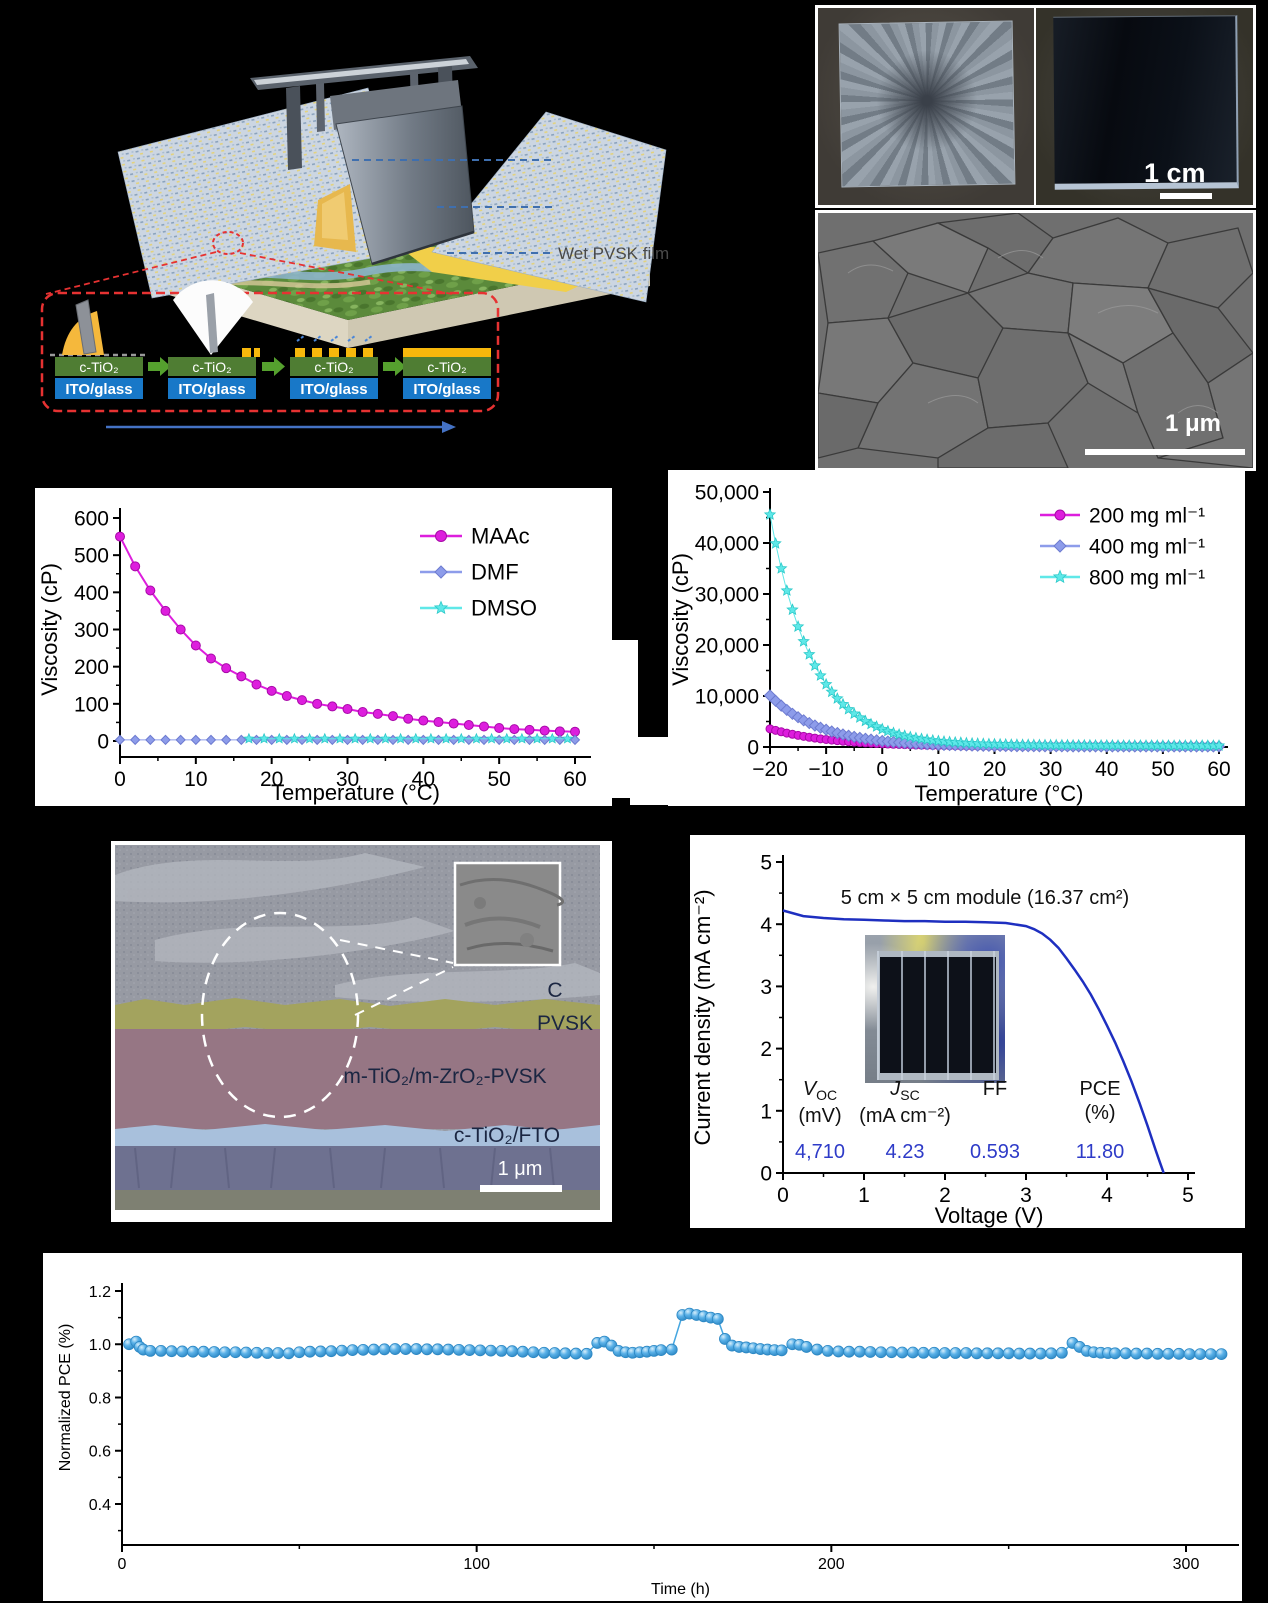 This screenshot has width=1268, height=1603. What do you see at coordinates (91, 630) in the screenshot?
I see `y-tick-label: 300` at bounding box center [91, 630].